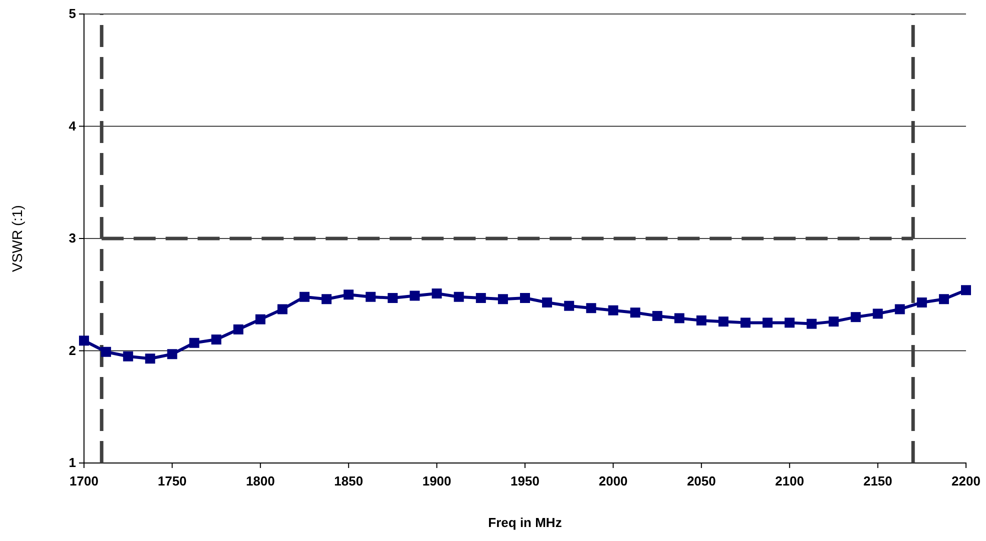  Describe the element at coordinates (789, 480) in the screenshot. I see `x-tick-label: 2100` at that location.